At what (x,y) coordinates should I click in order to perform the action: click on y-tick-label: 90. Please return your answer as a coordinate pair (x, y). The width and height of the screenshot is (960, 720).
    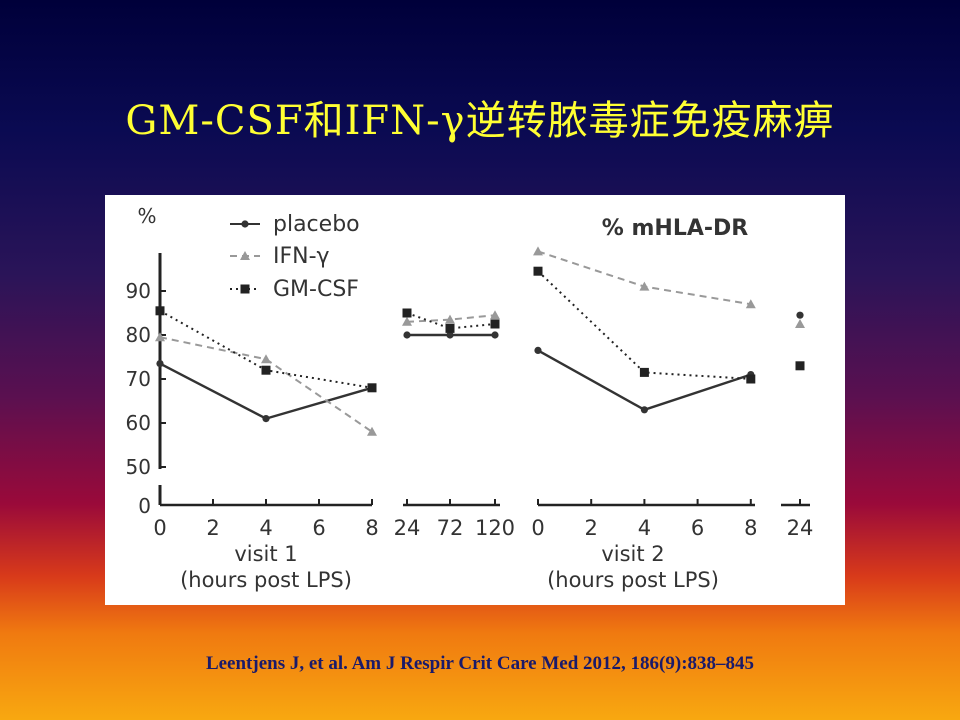
    Looking at the image, I should click on (138, 291).